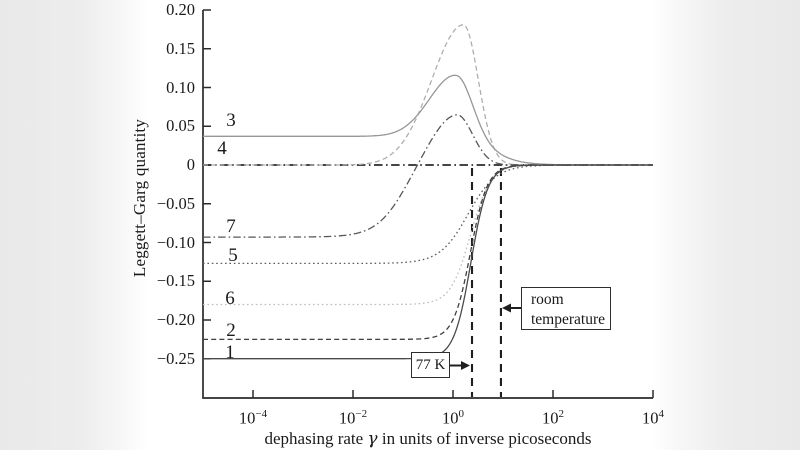 The image size is (800, 450). I want to click on annotation-room-line1: room, so click(547, 299).